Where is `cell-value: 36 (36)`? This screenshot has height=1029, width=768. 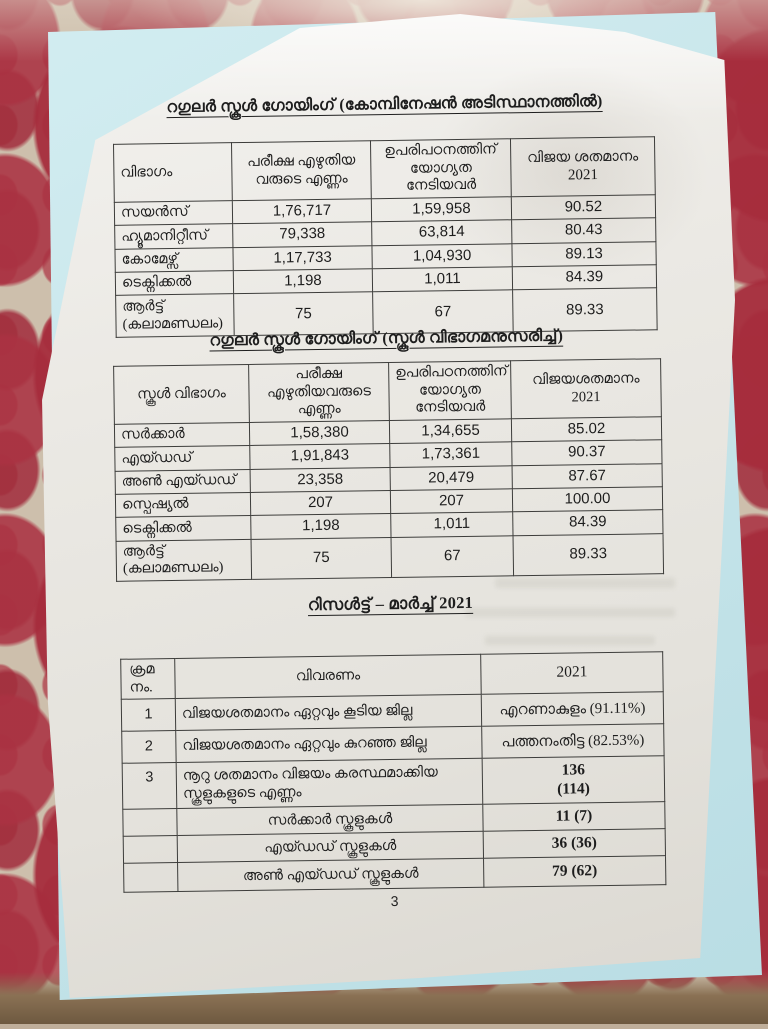
cell-value: 36 (36) is located at coordinates (574, 844).